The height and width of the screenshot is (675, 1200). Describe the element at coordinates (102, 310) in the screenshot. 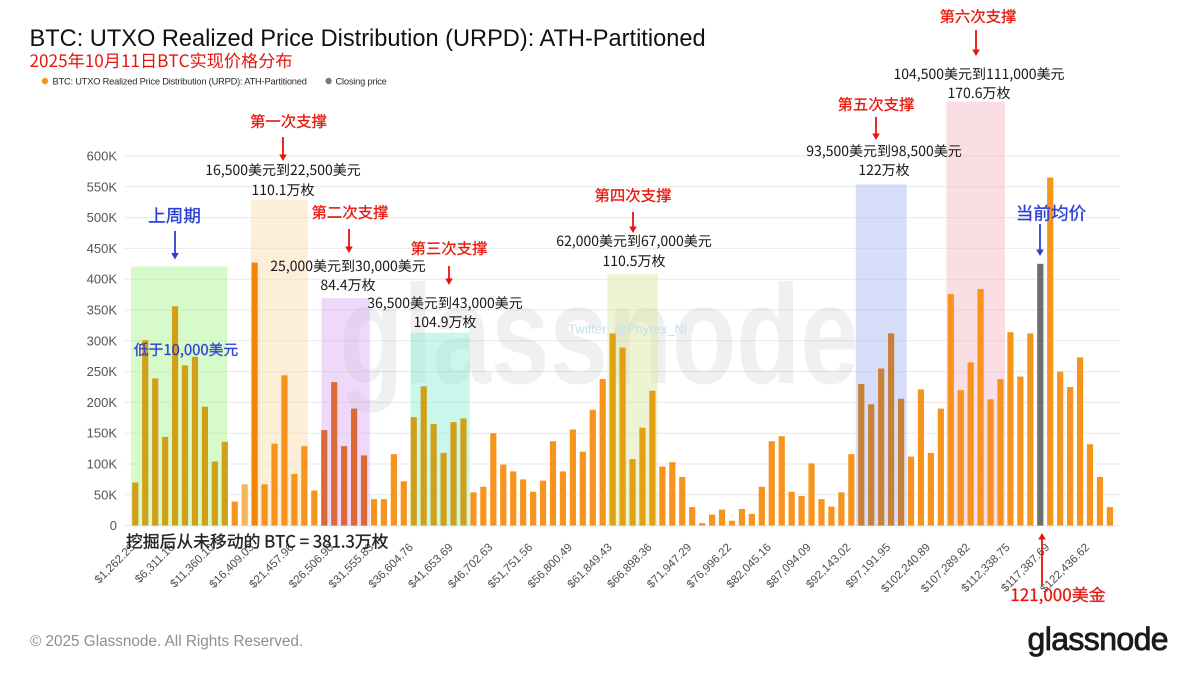

I see `svg-text: 350K` at that location.